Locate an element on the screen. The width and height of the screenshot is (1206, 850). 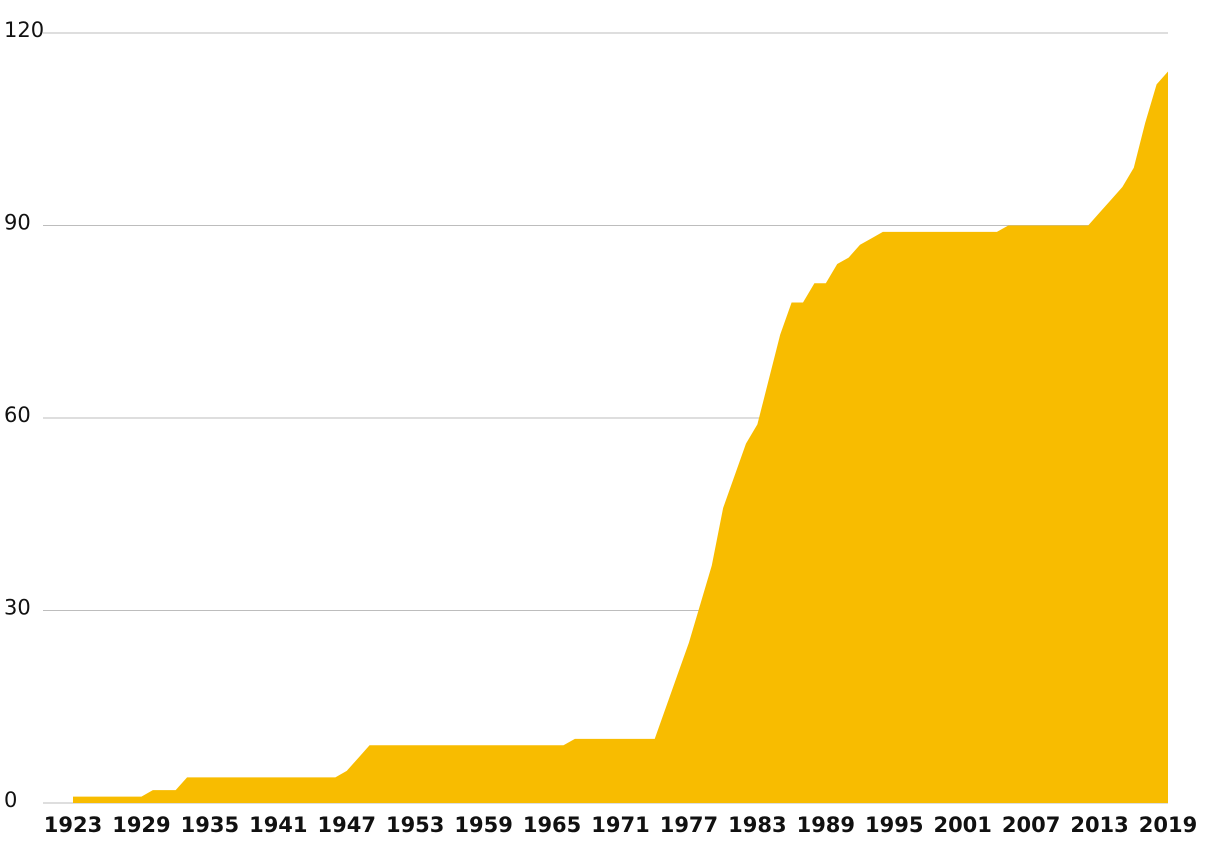
x-tick-label: 1941 is located at coordinates (278, 825).